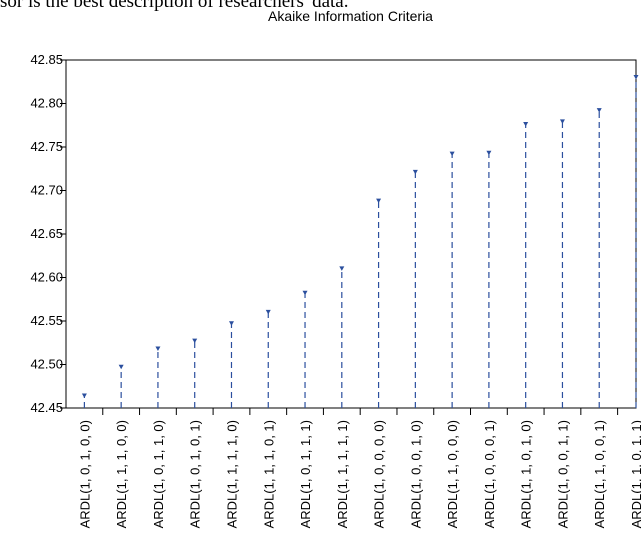 Image resolution: width=641 pixels, height=555 pixels. Describe the element at coordinates (121, 474) in the screenshot. I see `x-category-label: ARDL(1, 1, 1, 0, 0)` at that location.